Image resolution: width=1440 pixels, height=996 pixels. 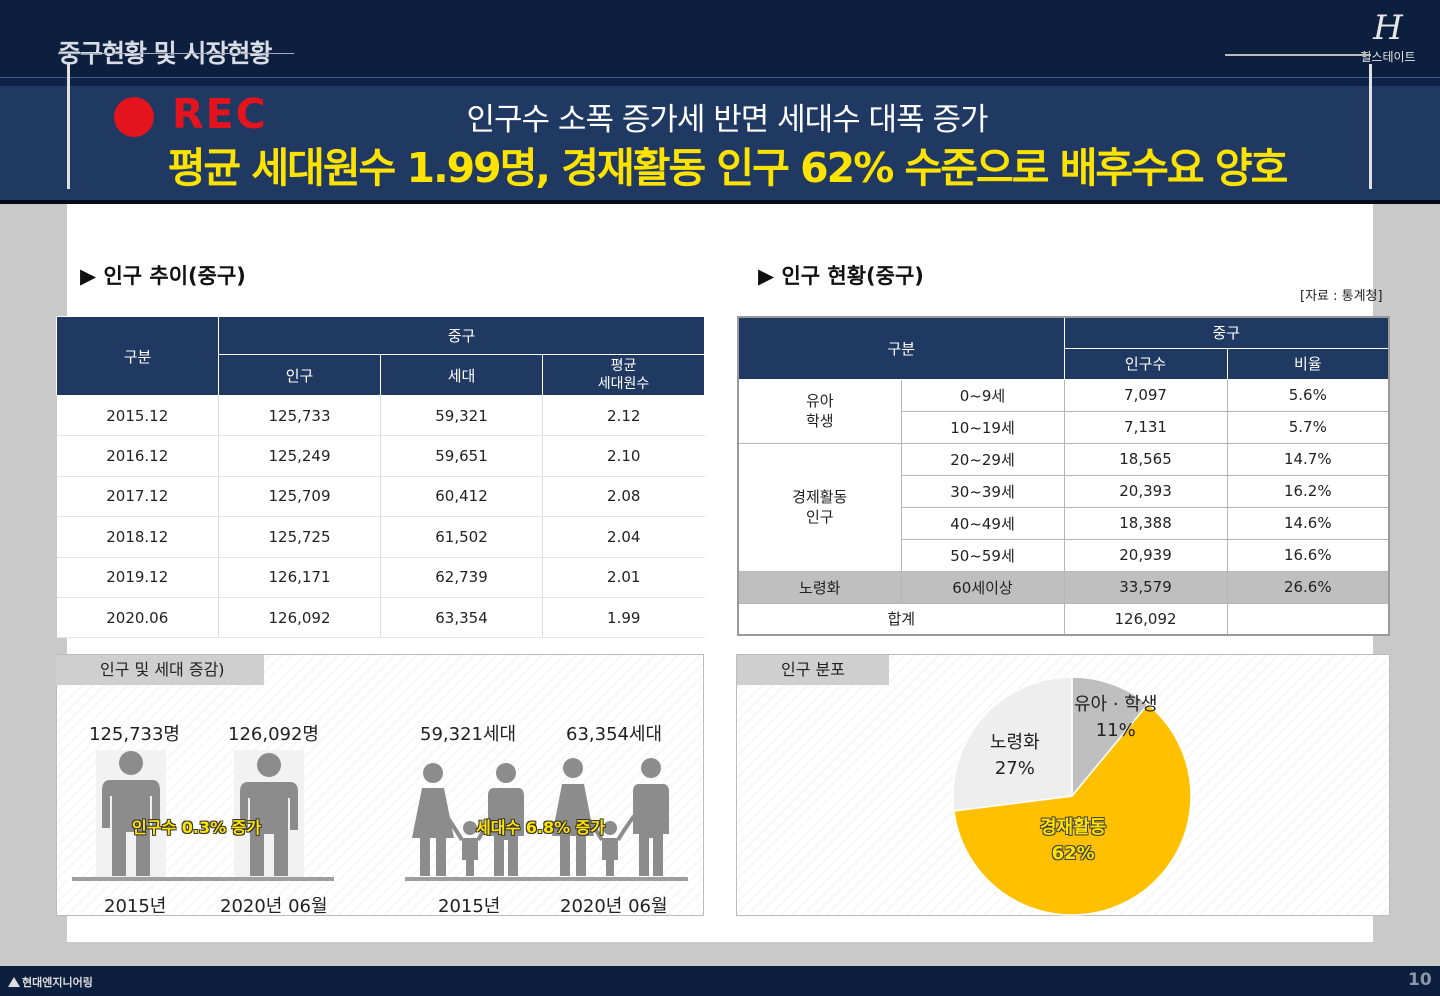 What do you see at coordinates (901, 619) in the screenshot?
I see `total-label: 합계` at bounding box center [901, 619].